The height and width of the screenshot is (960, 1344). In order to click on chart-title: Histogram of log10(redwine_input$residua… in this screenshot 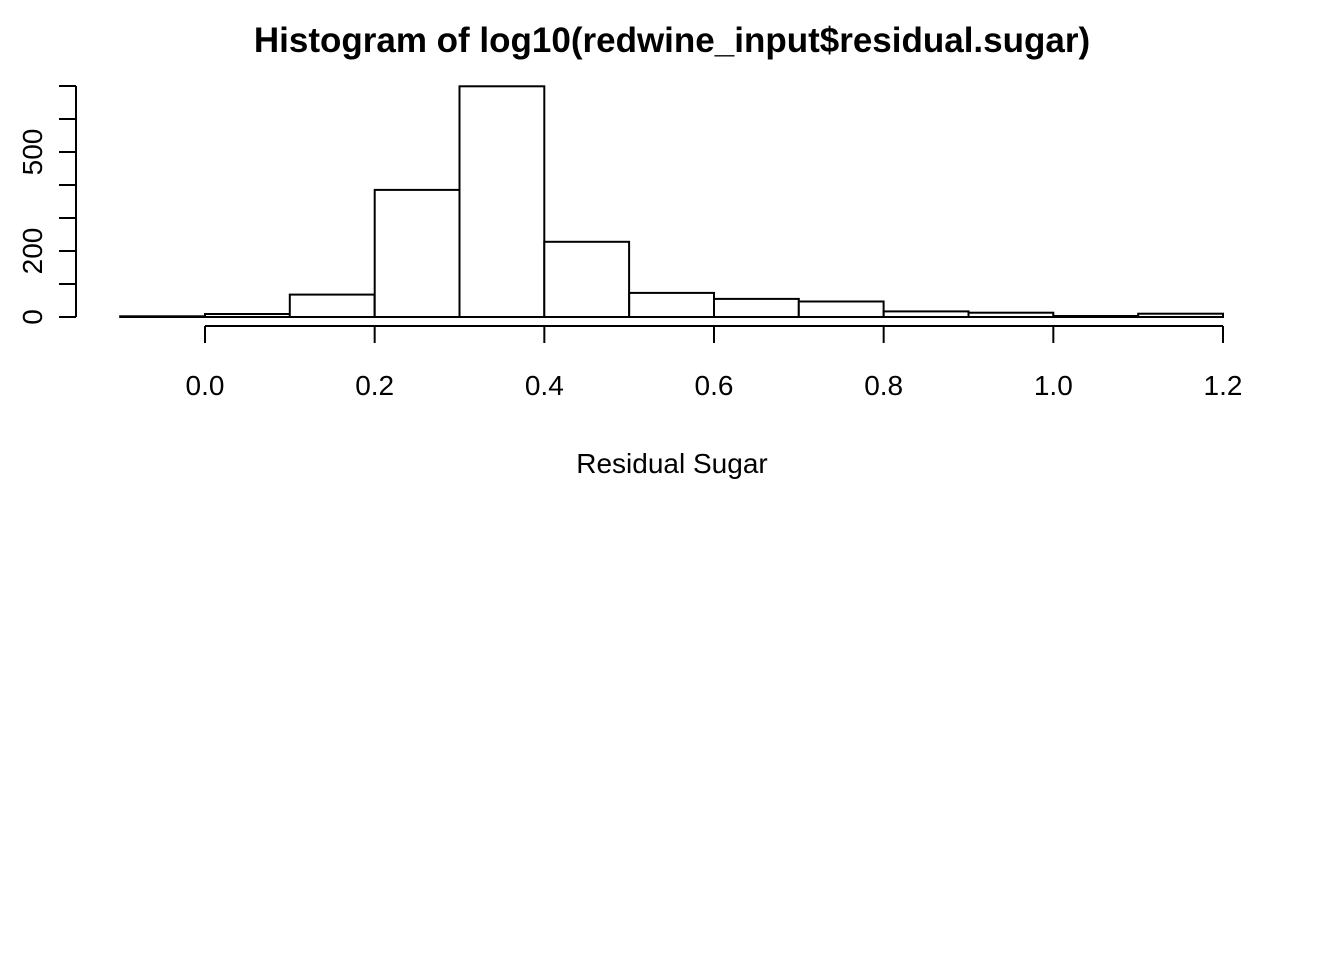, I will do `click(672, 40)`.